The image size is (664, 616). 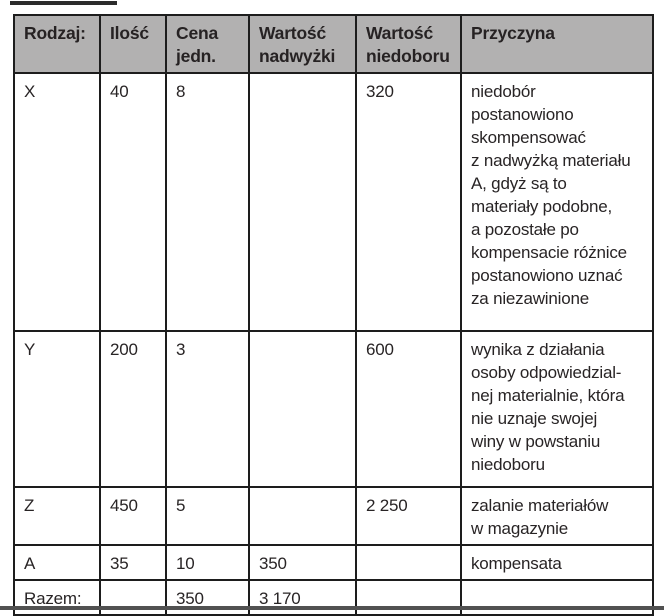 What do you see at coordinates (408, 516) in the screenshot?
I see `cell-niedobor: 2 250` at bounding box center [408, 516].